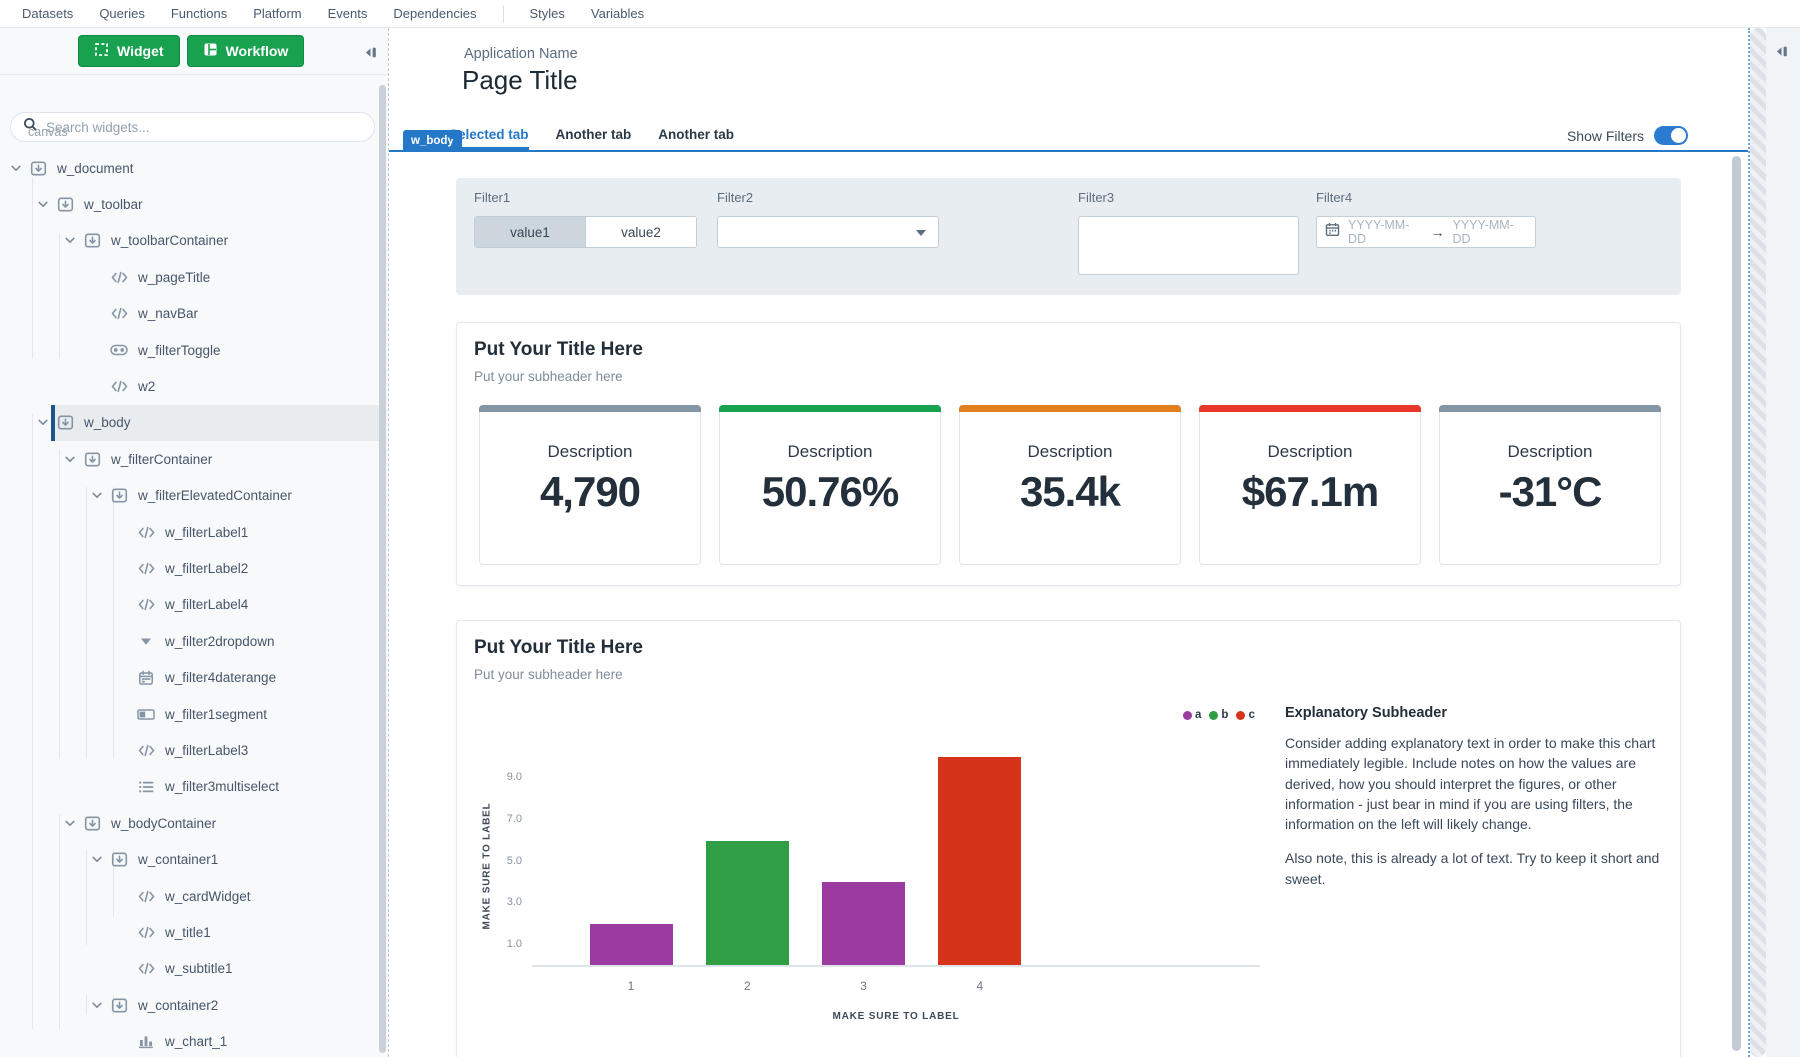 The image size is (1800, 1057). I want to click on tree-item-label: w_bodyContainer, so click(164, 823).